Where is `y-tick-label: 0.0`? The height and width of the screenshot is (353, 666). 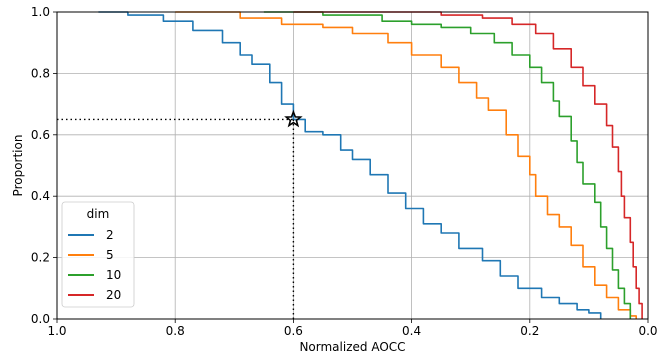
y-tick-label: 0.0 is located at coordinates (40, 319).